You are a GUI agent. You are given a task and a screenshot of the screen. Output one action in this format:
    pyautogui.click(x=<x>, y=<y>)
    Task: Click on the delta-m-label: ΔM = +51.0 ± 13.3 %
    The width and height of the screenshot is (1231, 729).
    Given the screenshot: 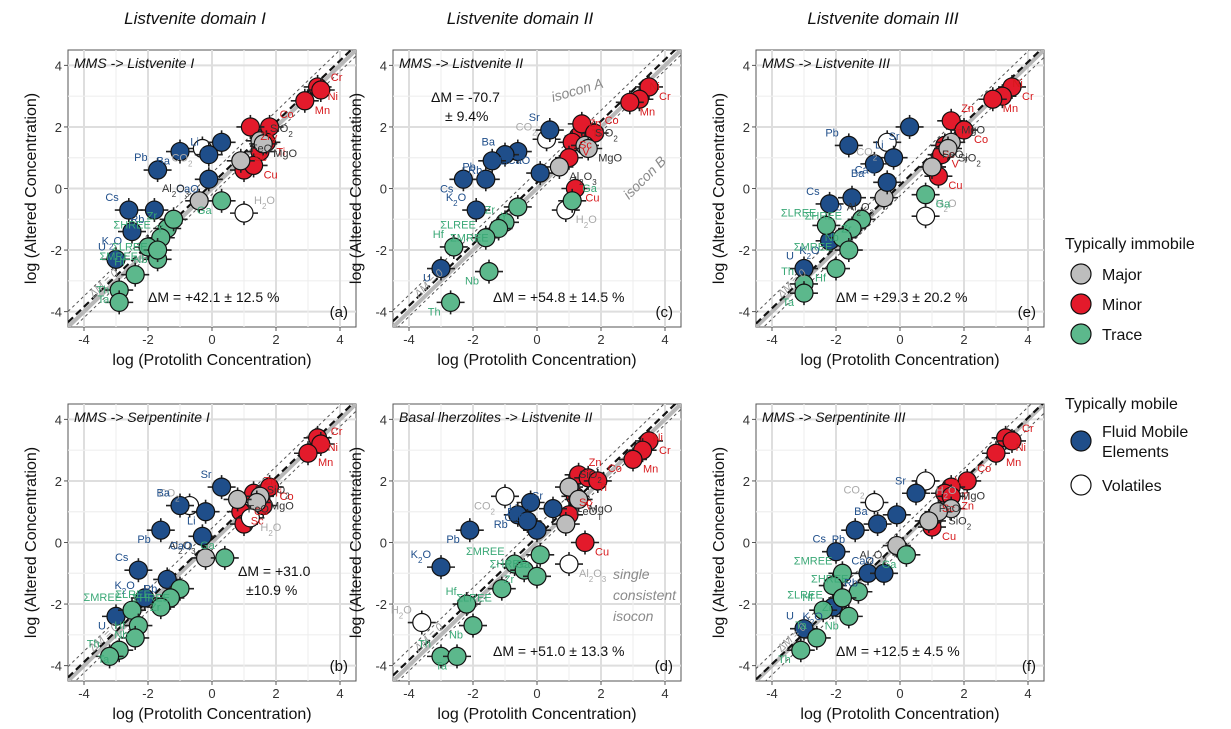 What is the action you would take?
    pyautogui.click(x=558, y=651)
    